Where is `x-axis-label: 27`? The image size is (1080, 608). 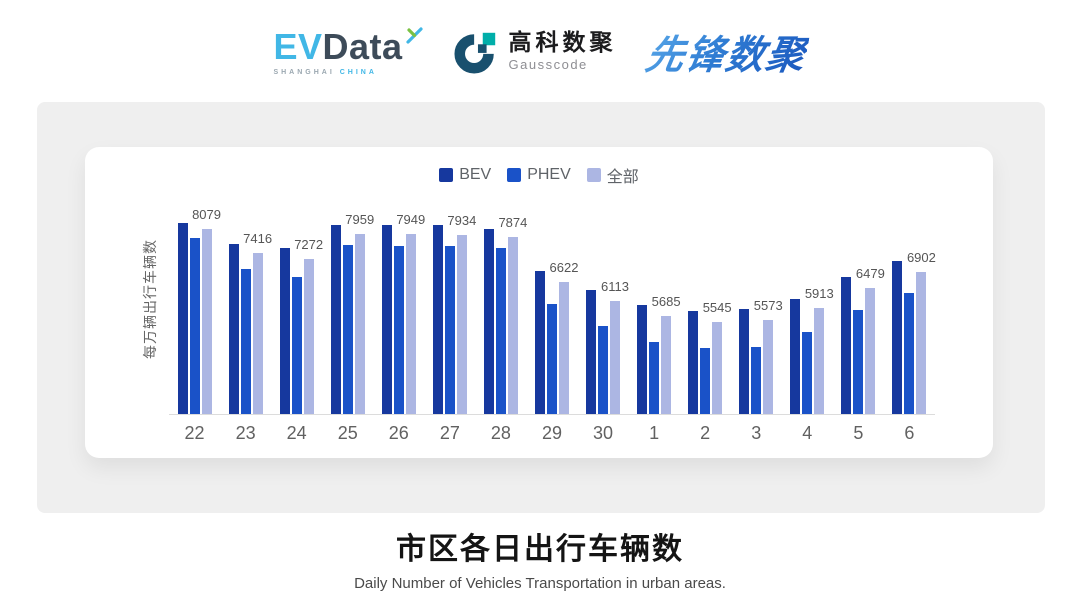 x-axis-label: 27 is located at coordinates (449, 433).